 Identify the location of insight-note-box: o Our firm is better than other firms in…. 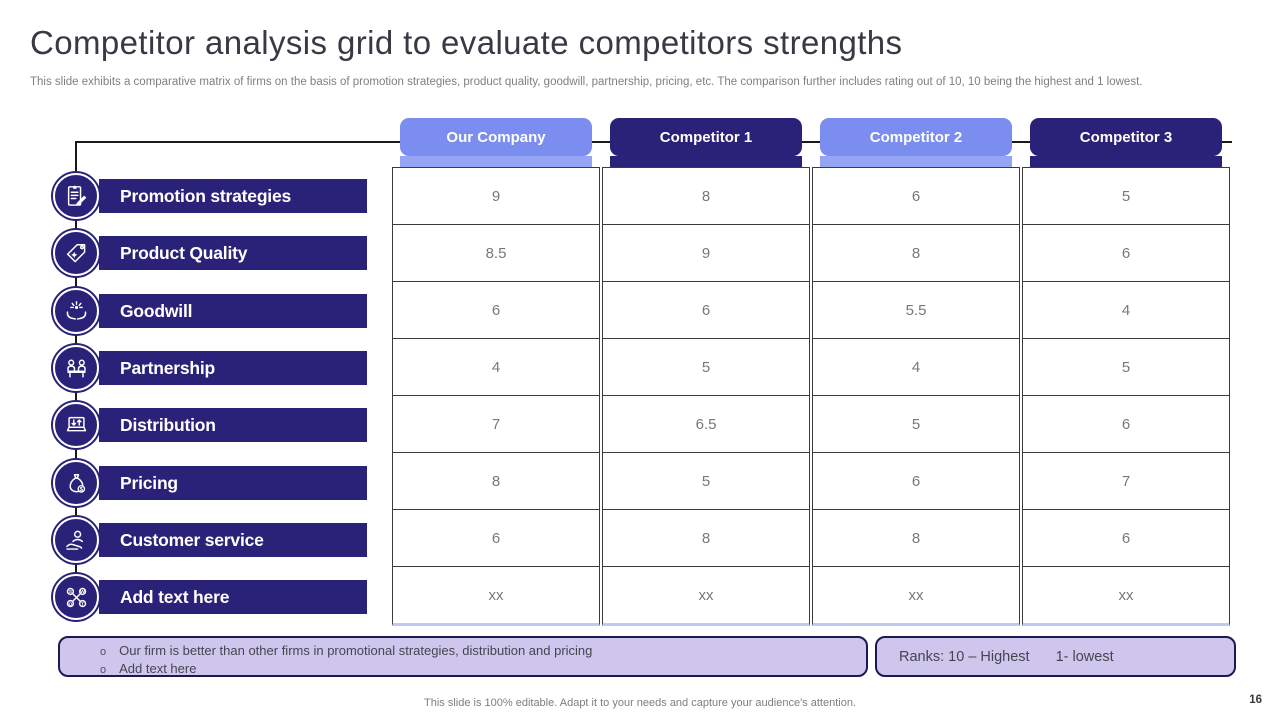
(463, 656).